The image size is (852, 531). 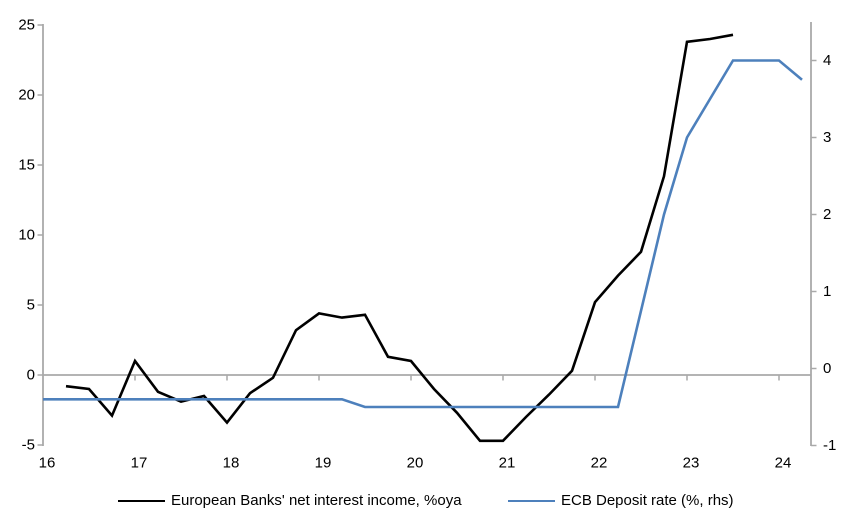 What do you see at coordinates (28, 445) in the screenshot?
I see `left-axis-tick-label: -5` at bounding box center [28, 445].